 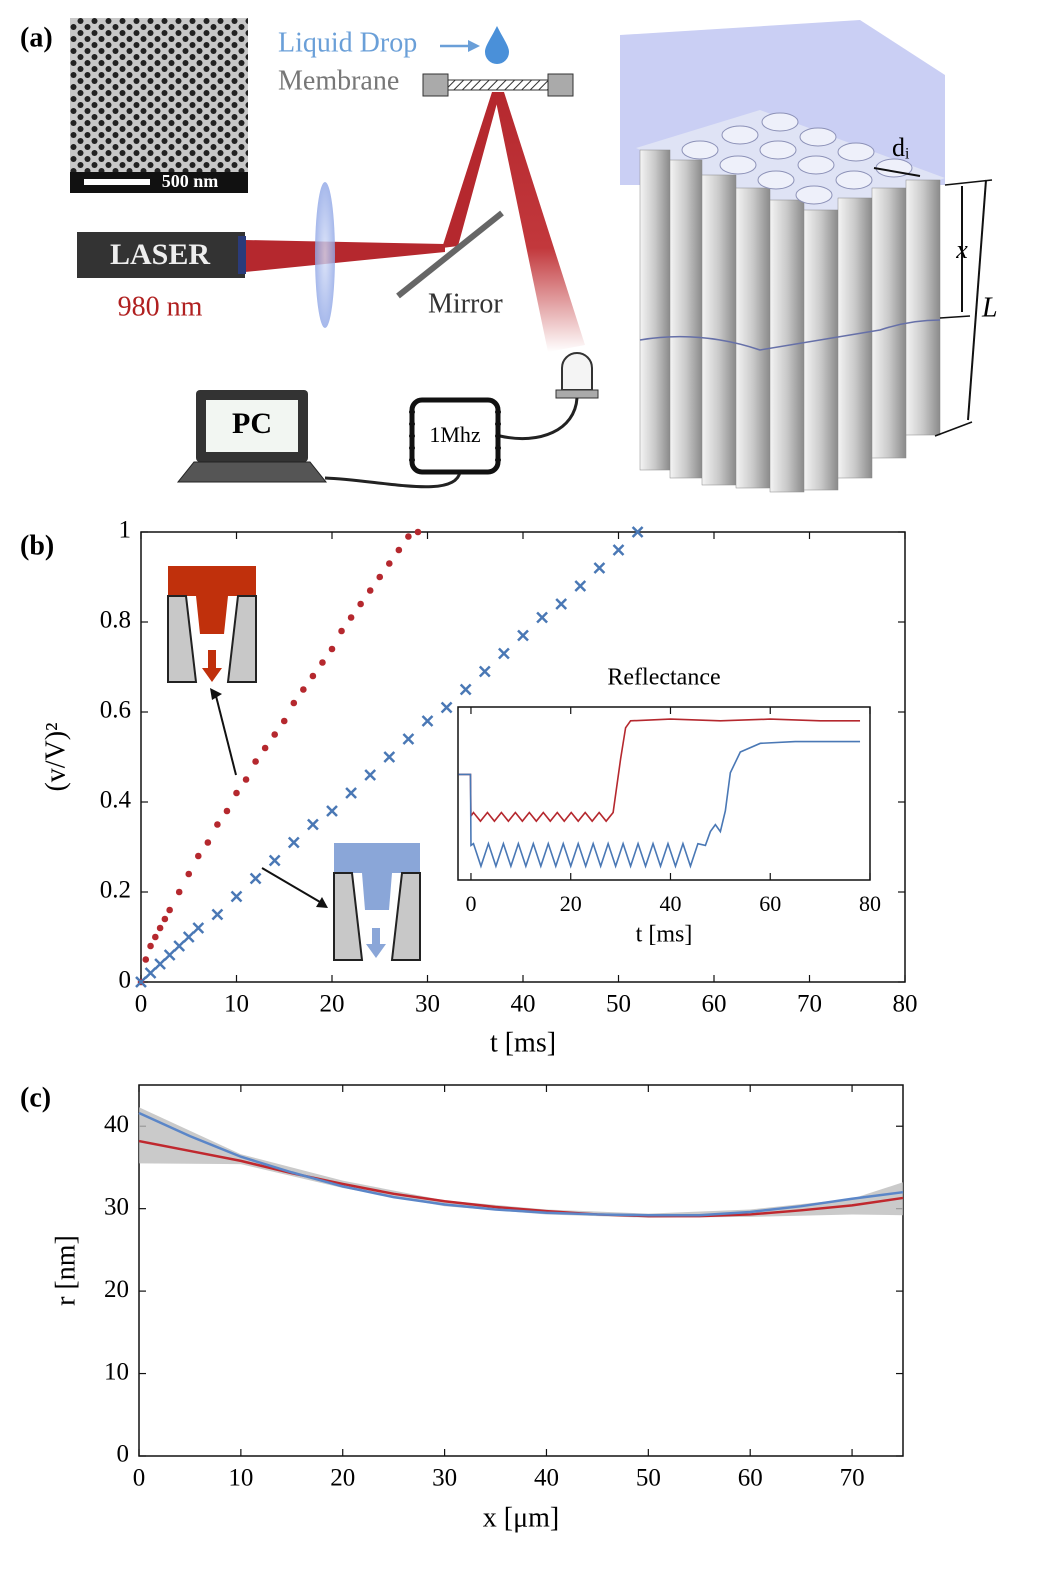 What do you see at coordinates (498, 85) in the screenshot?
I see `membrane` at bounding box center [498, 85].